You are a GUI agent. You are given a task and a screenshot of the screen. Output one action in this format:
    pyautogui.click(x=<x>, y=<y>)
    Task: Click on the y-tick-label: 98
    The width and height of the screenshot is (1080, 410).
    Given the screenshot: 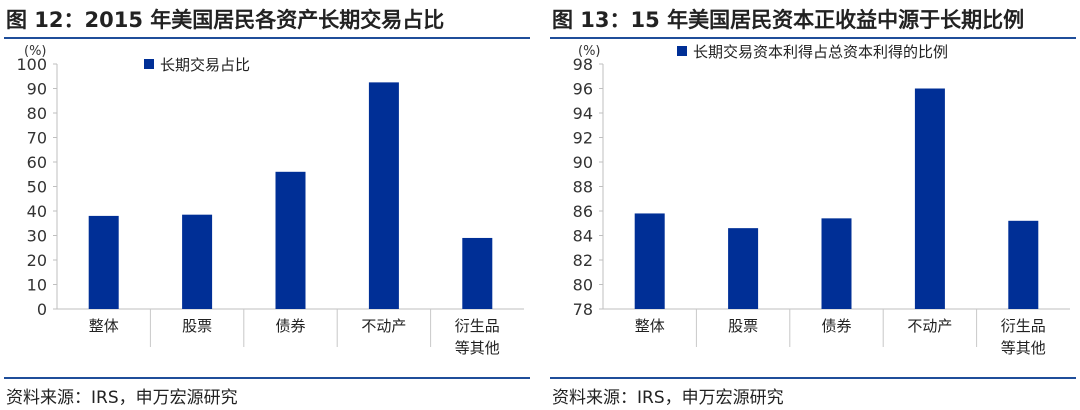 What is the action you would take?
    pyautogui.click(x=583, y=64)
    